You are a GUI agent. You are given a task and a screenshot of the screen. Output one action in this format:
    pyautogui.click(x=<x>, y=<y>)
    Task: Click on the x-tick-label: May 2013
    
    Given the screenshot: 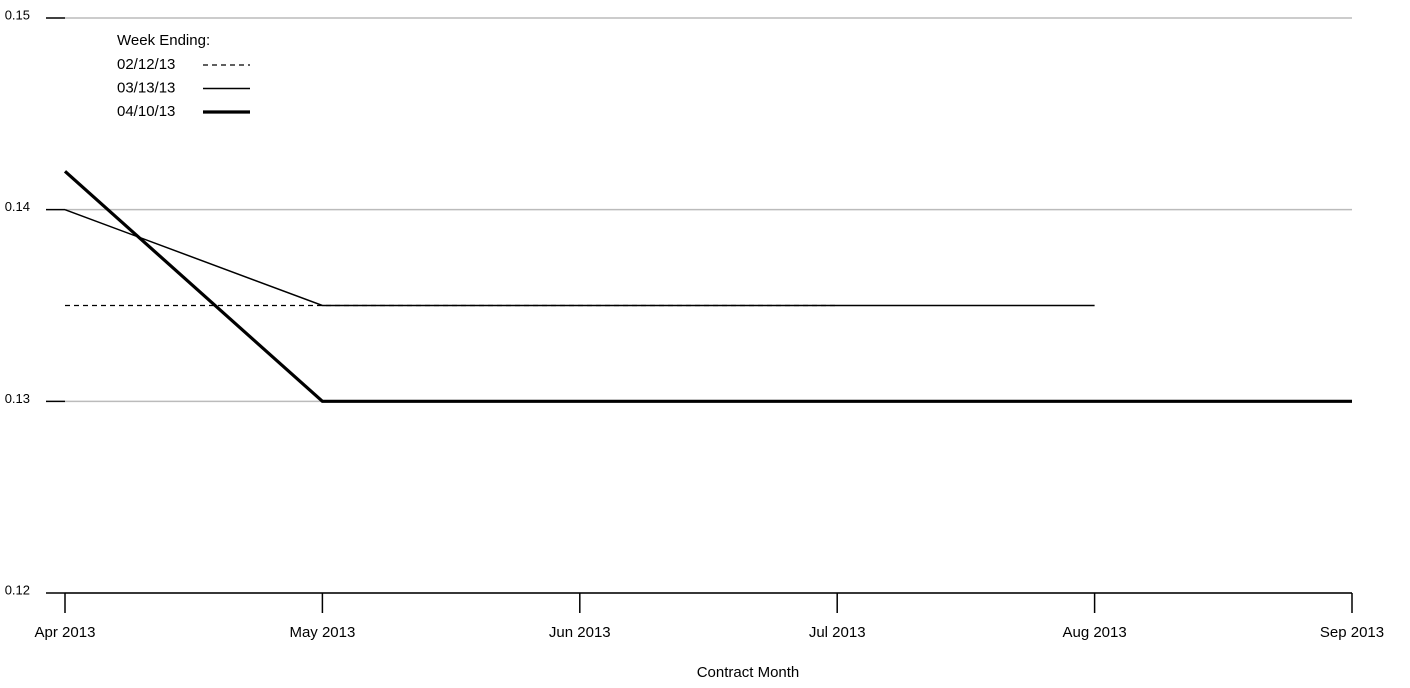 What is the action you would take?
    pyautogui.click(x=322, y=632)
    